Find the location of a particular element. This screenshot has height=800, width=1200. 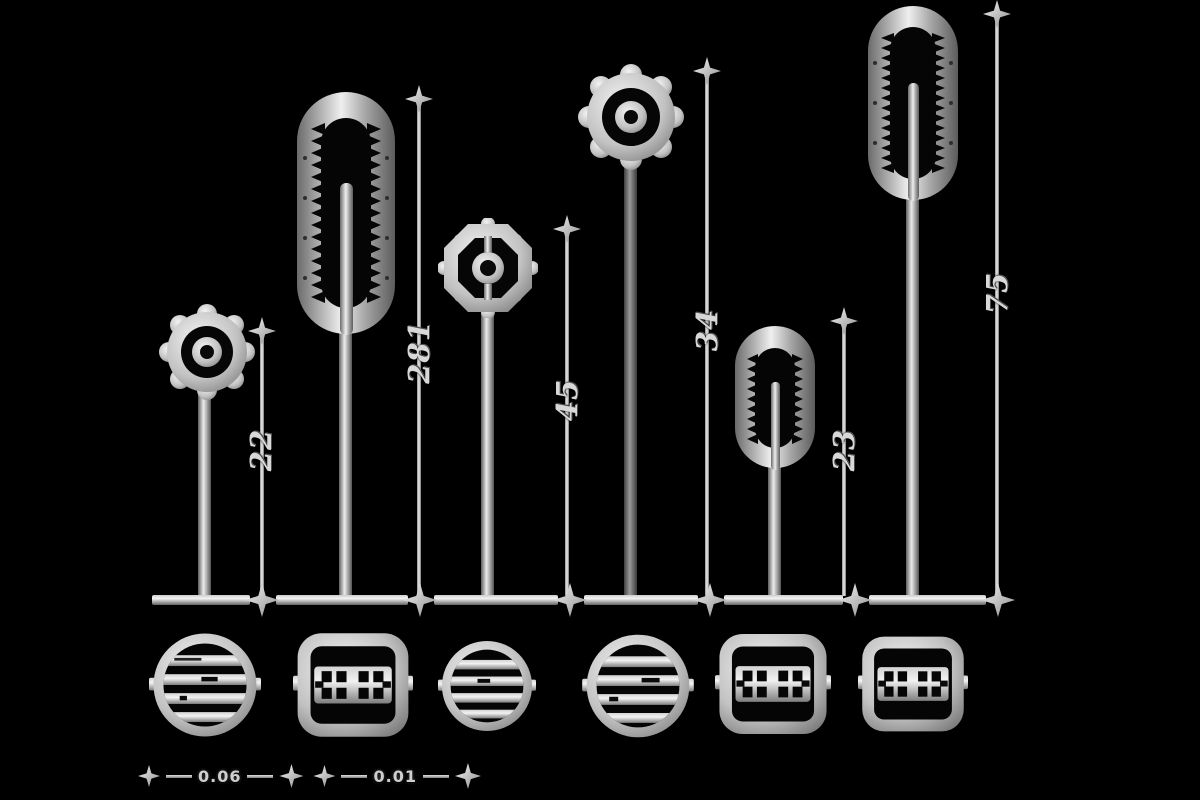

serrated-oval-head-icon is located at coordinates (346, 213).